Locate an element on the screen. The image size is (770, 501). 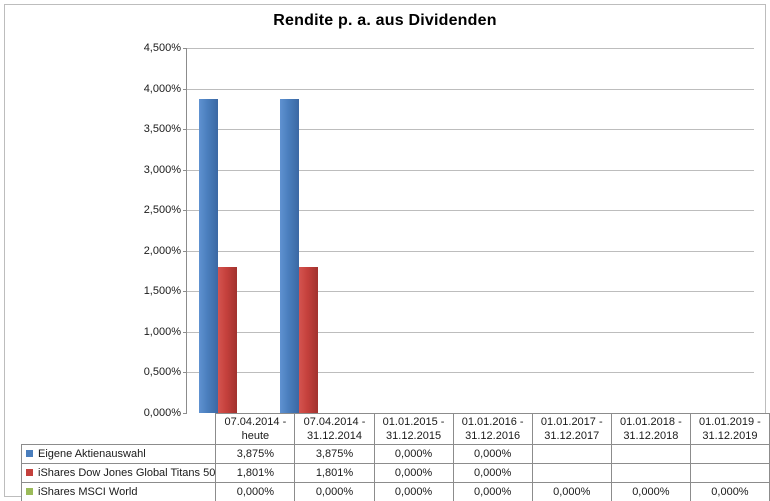
y-axis-tick-label: 0,500% is located at coordinates (162, 372).